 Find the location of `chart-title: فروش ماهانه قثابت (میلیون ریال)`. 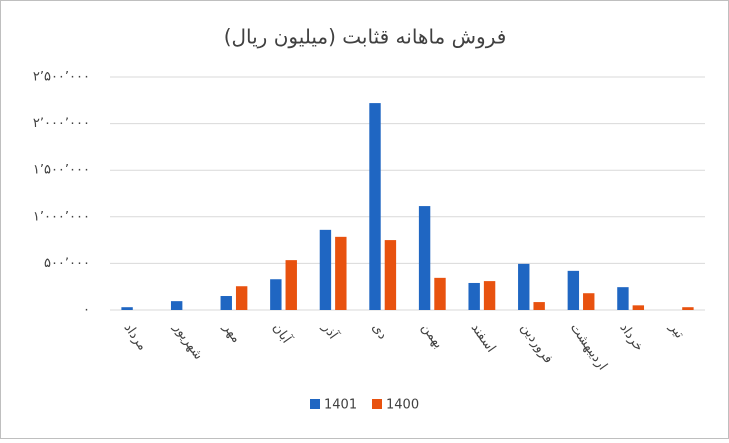

chart-title: فروش ماهانه قثابت (میلیون ریال) is located at coordinates (365, 37).